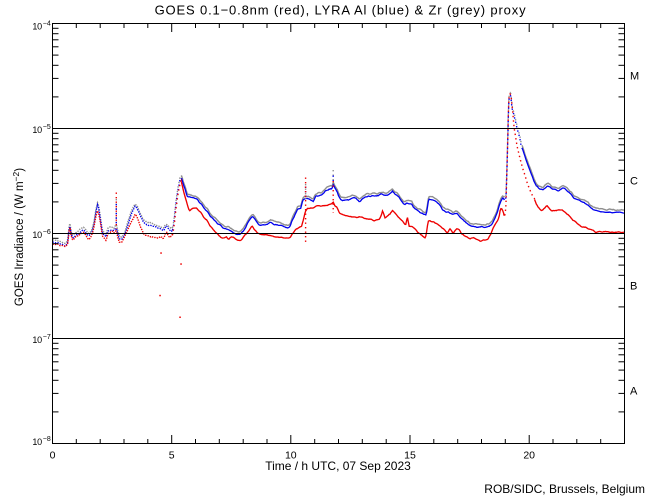 The height and width of the screenshot is (500, 650). What do you see at coordinates (633, 287) in the screenshot?
I see `svg-text: B` at bounding box center [633, 287].